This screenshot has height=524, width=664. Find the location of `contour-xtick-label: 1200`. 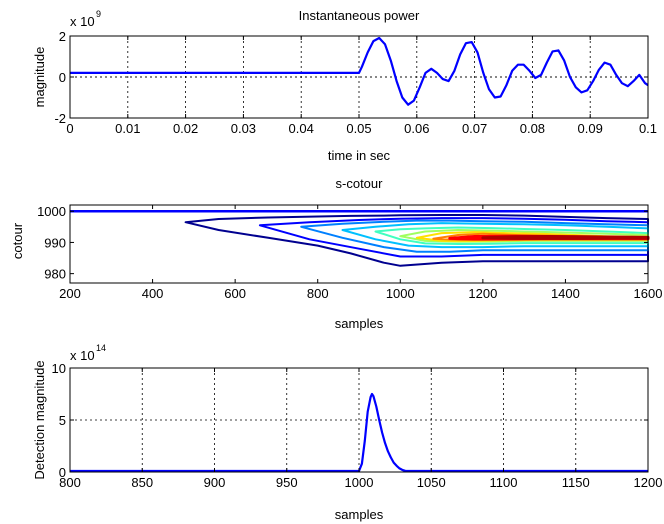

contour-xtick-label: 1200 is located at coordinates (482, 293).